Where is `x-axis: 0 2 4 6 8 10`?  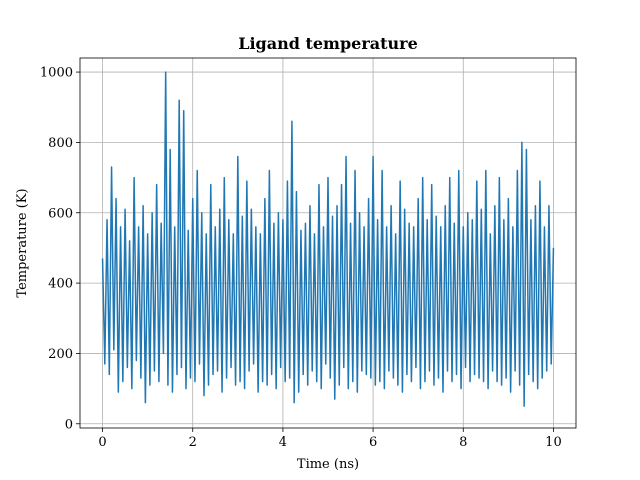
x-axis: 0 2 4 6 8 10 is located at coordinates (330, 439).